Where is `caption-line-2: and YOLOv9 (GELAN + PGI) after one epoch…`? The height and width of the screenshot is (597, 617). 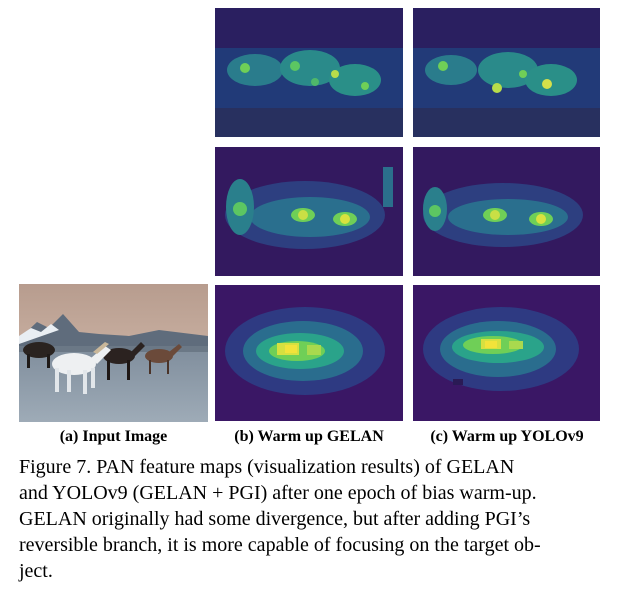
caption-line-2: and YOLOv9 (GELAN + PGI) after one epoch… is located at coordinates (278, 493).